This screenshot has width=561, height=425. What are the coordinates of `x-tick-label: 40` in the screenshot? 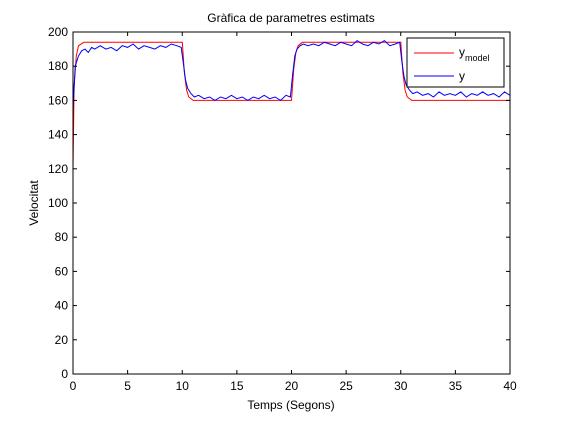 It's located at (510, 386).